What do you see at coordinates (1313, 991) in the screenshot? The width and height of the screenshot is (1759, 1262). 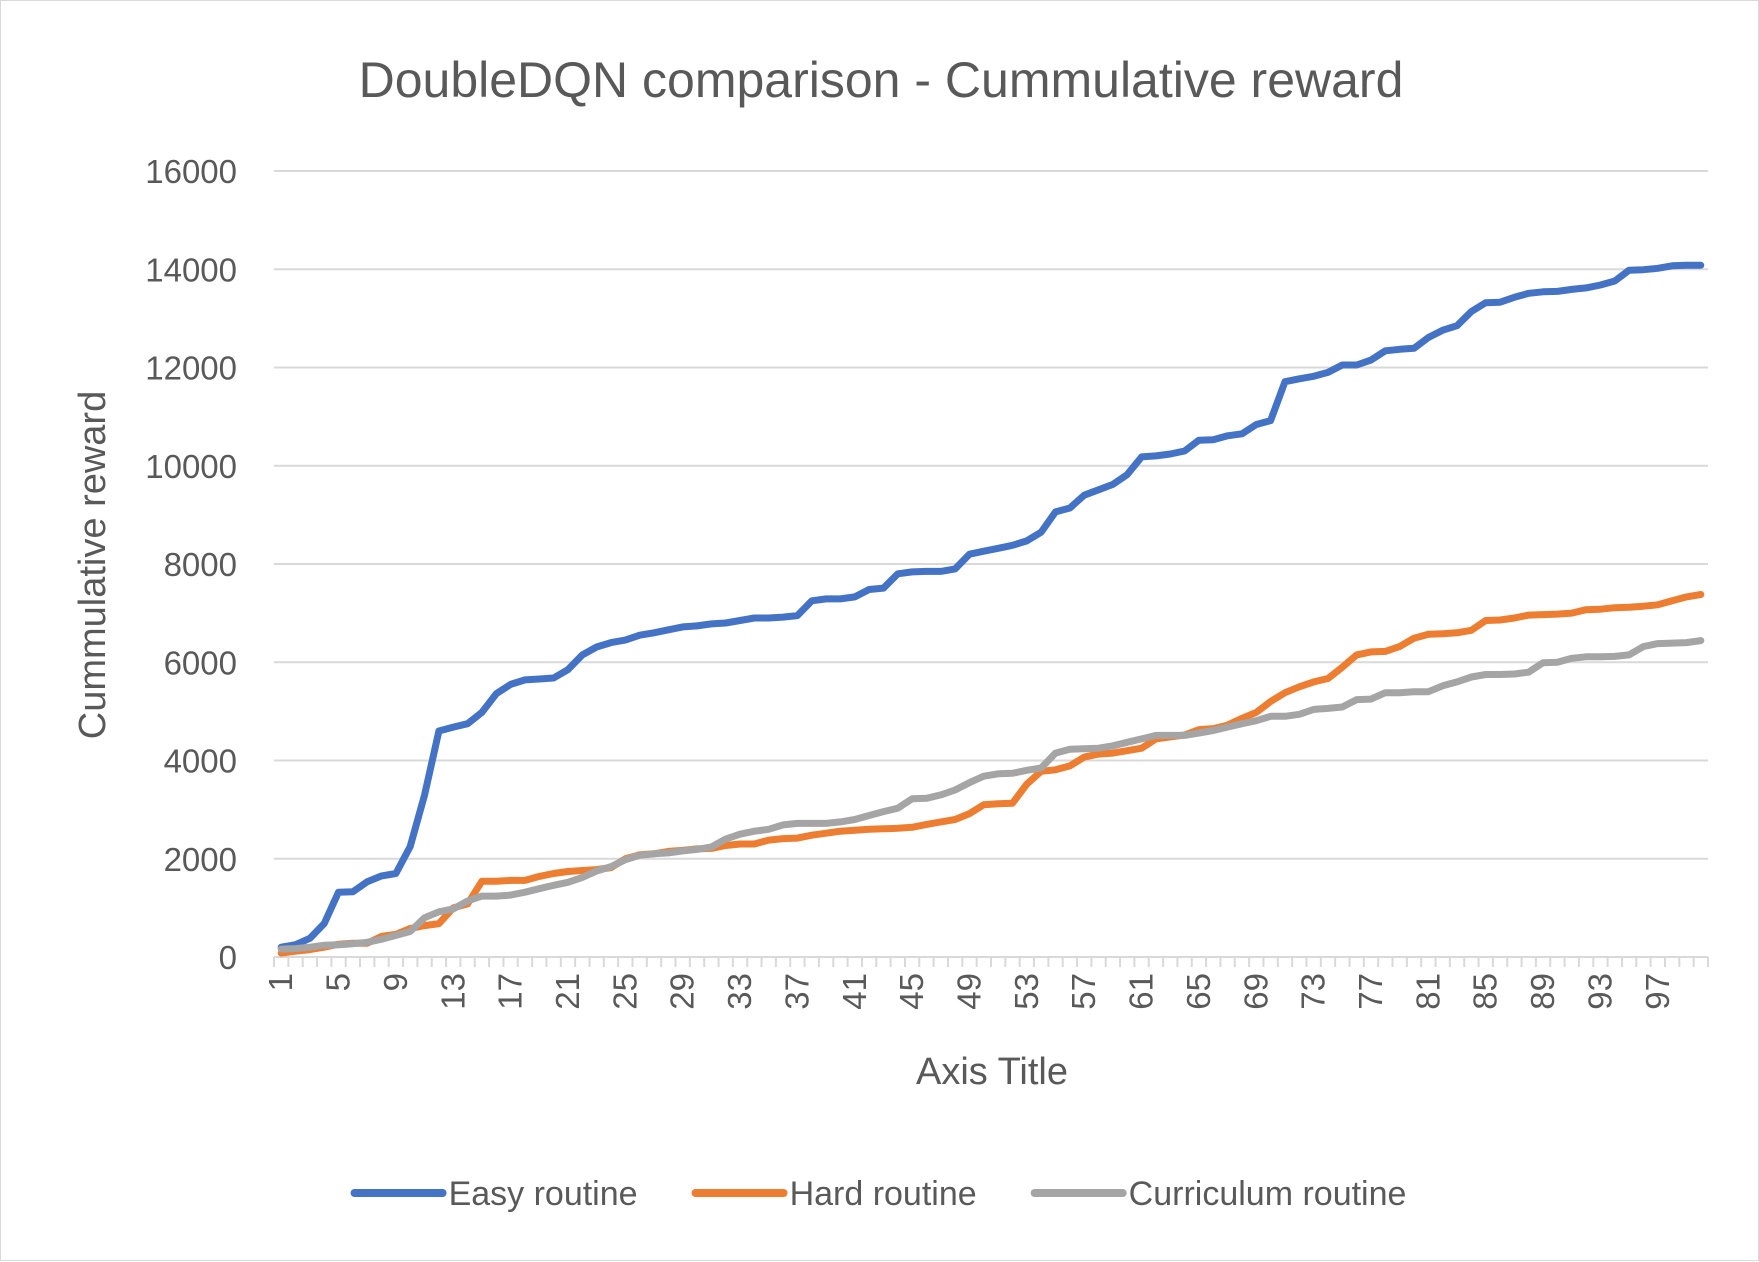 I see `x-tick-label: 73` at bounding box center [1313, 991].